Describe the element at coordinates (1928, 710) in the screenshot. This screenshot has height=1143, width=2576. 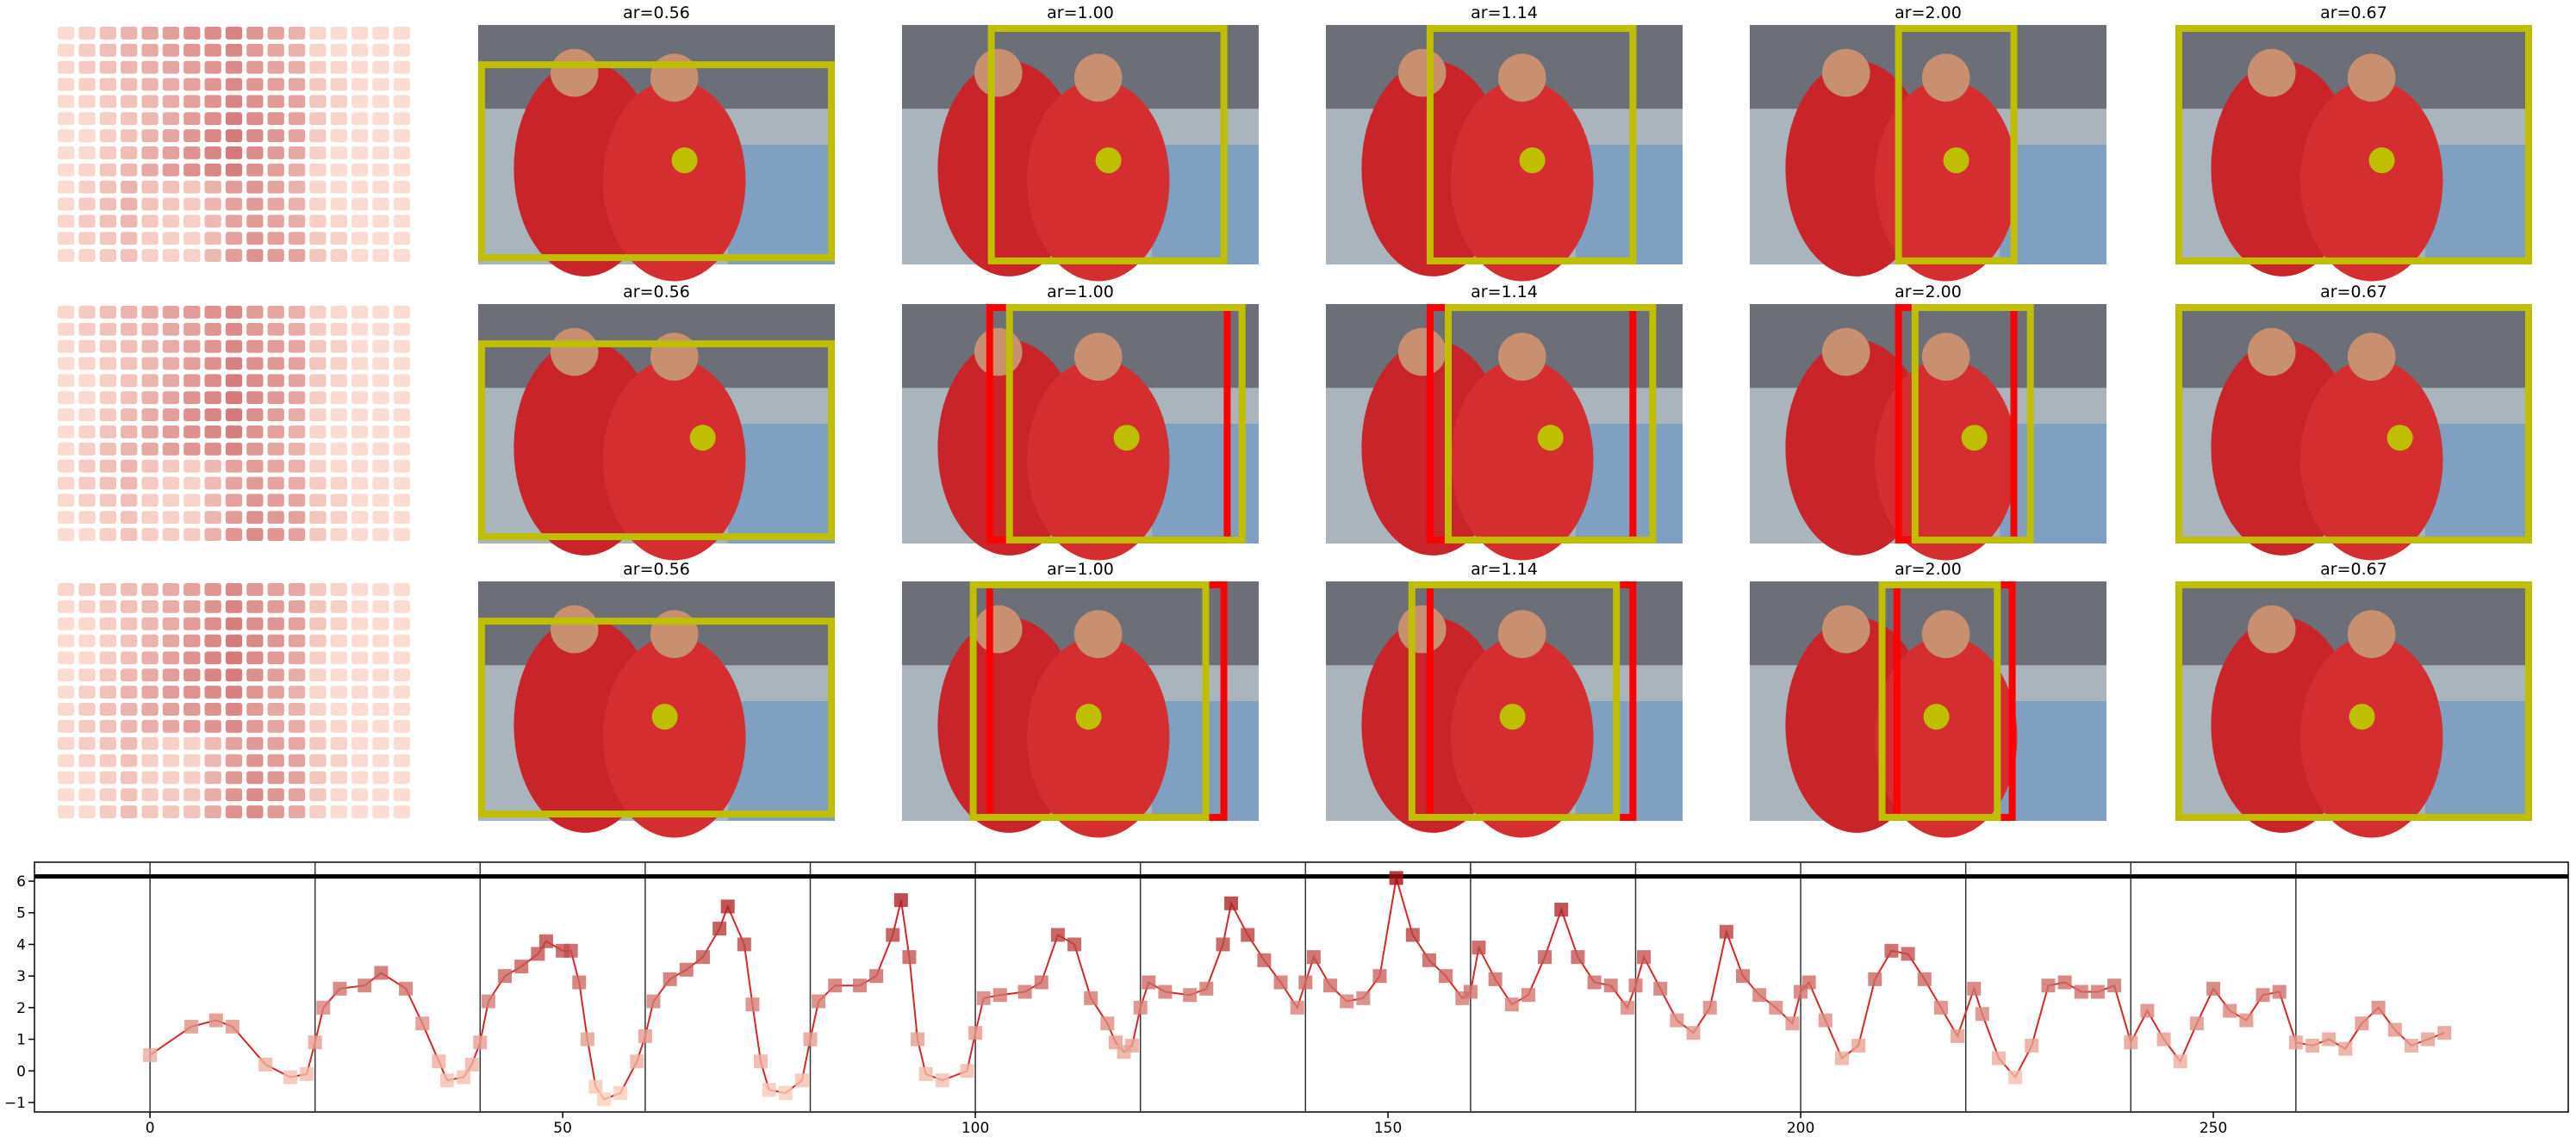
I see `photo-panel` at that location.